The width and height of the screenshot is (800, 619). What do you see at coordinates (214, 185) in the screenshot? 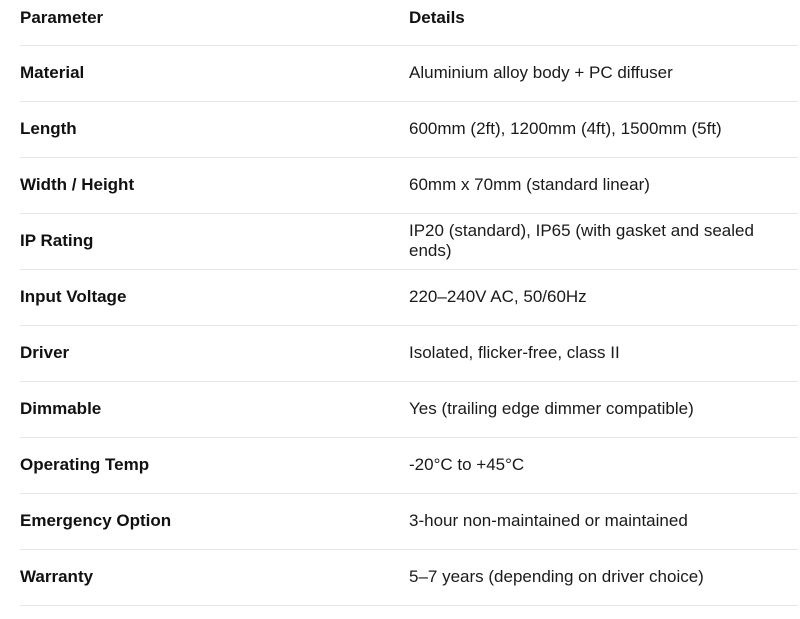
I see `parameter-cell: Width / Height` at bounding box center [214, 185].